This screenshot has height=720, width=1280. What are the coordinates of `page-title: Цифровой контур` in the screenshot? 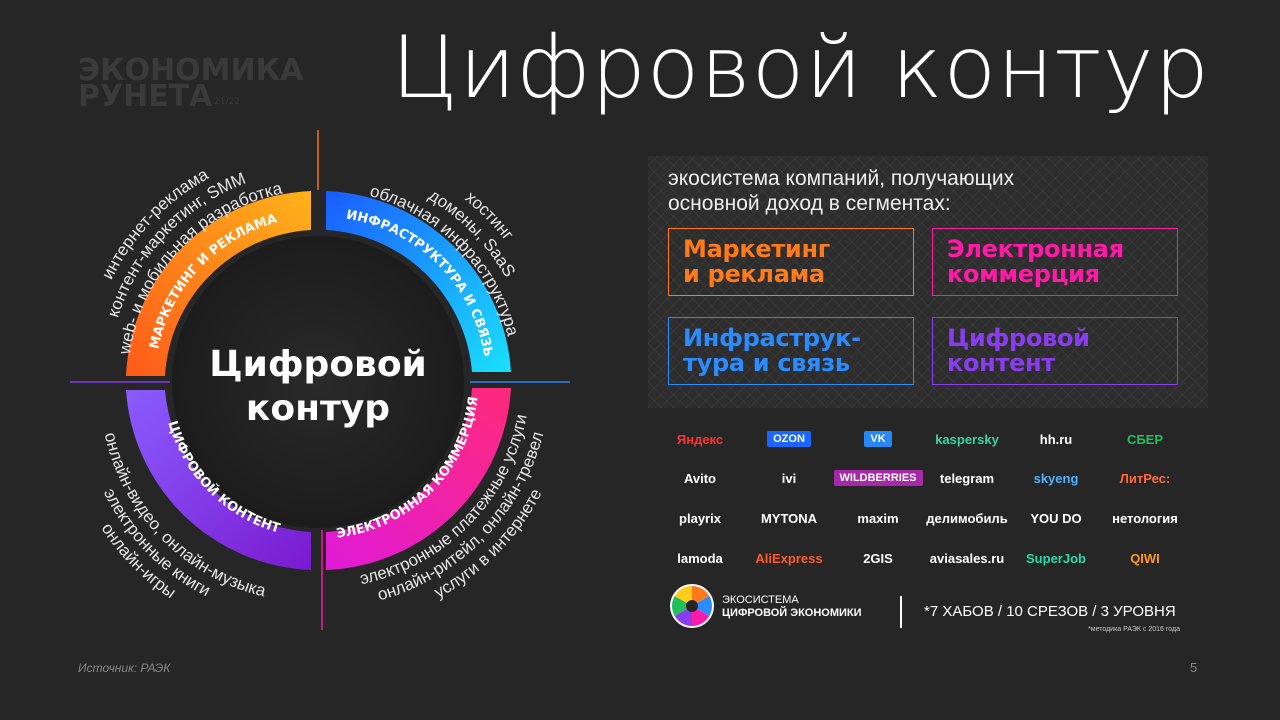 It's located at (800, 68).